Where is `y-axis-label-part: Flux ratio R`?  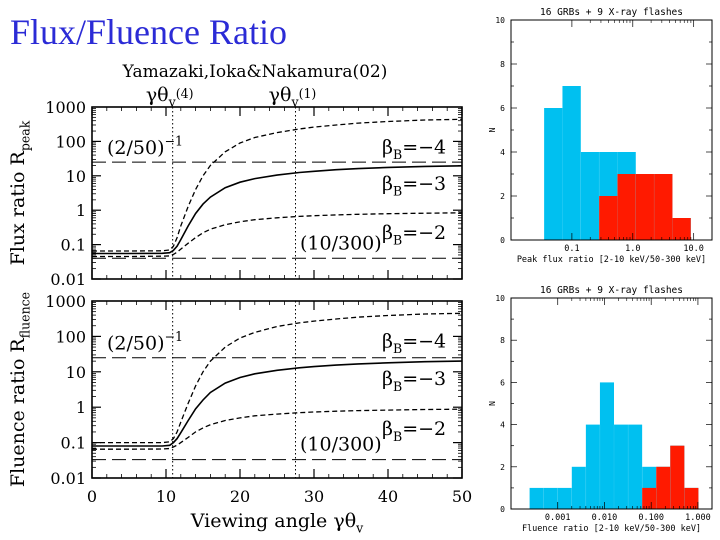
y-axis-label-part: Flux ratio R is located at coordinates (18, 207).